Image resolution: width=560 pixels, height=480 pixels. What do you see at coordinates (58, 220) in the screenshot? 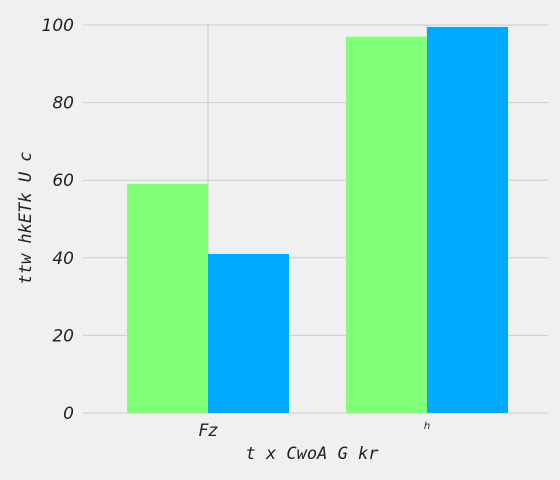
I see `y-tick-labels: 0 20 40 60 80 100` at bounding box center [58, 220].